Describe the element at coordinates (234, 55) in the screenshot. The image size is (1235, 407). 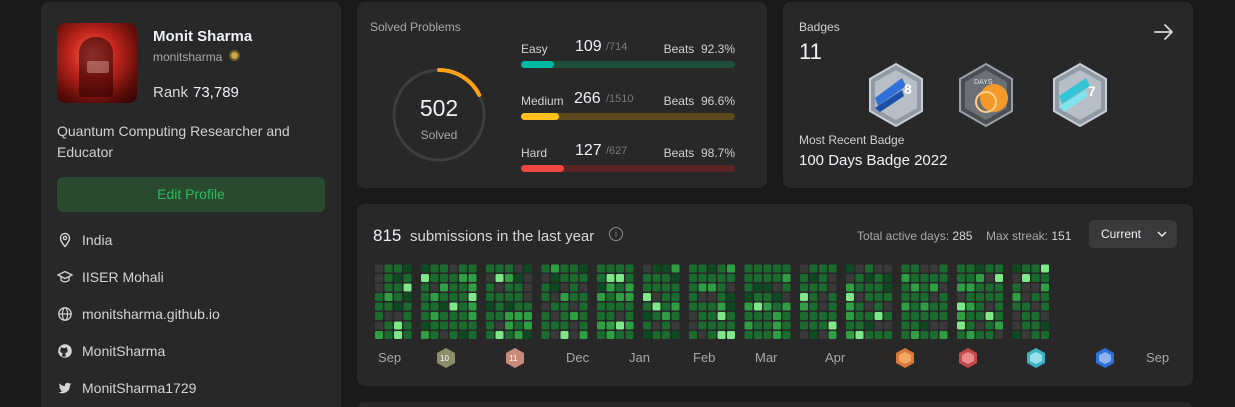
I see `user-badge-icon` at that location.